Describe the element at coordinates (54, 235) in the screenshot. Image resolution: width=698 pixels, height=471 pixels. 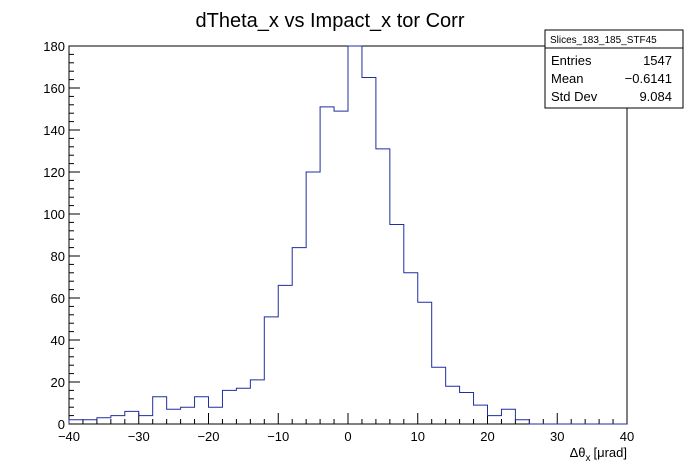
I see `y-tick-labels: 0 20 40 60 80 100 120 140 160 180` at that location.